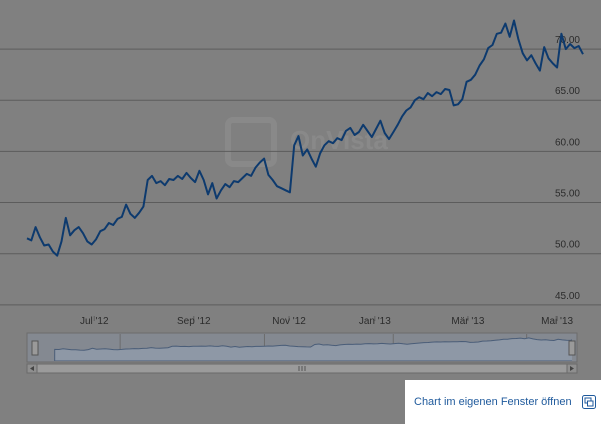 The image size is (601, 424). I want to click on x-tick-label: Jan '13, so click(375, 321).